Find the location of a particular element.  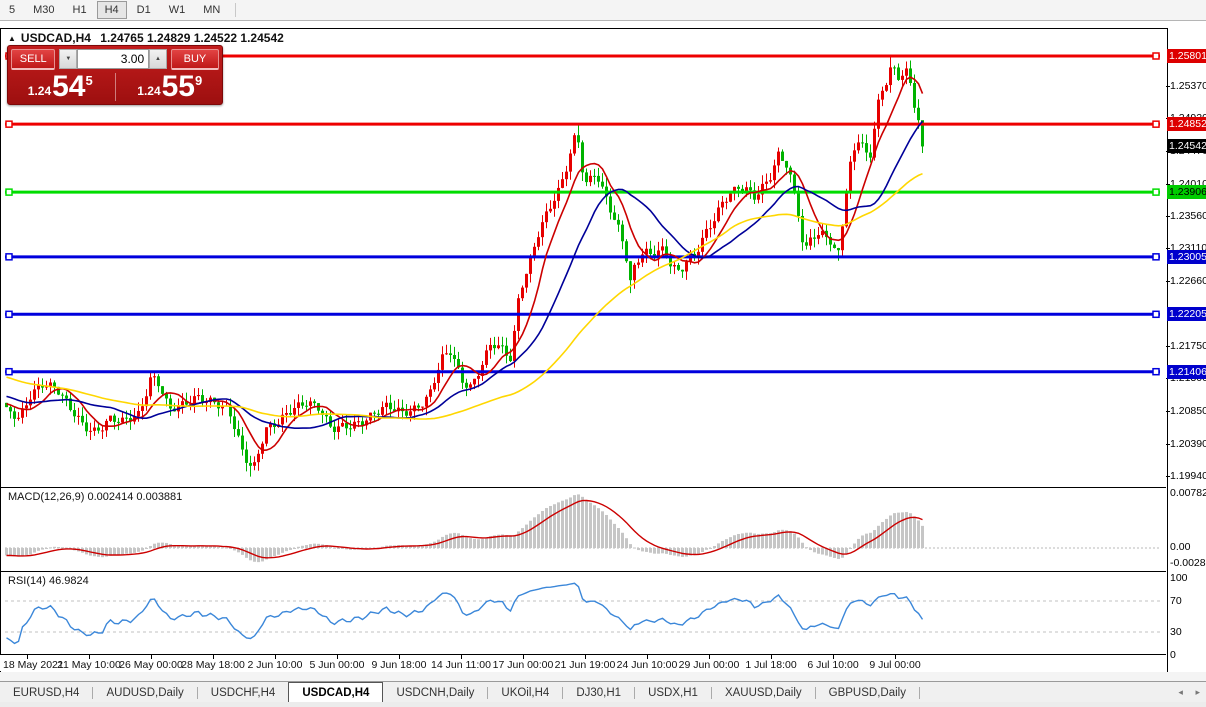

price-level-tag-blue: 1.23005 is located at coordinates (1186, 256).